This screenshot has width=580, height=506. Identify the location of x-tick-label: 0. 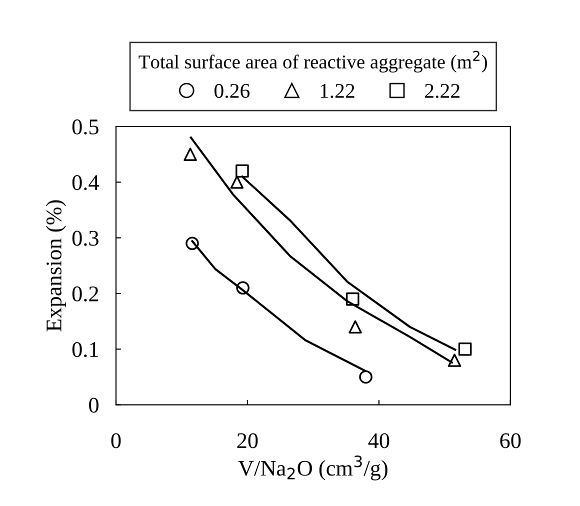
(116, 440).